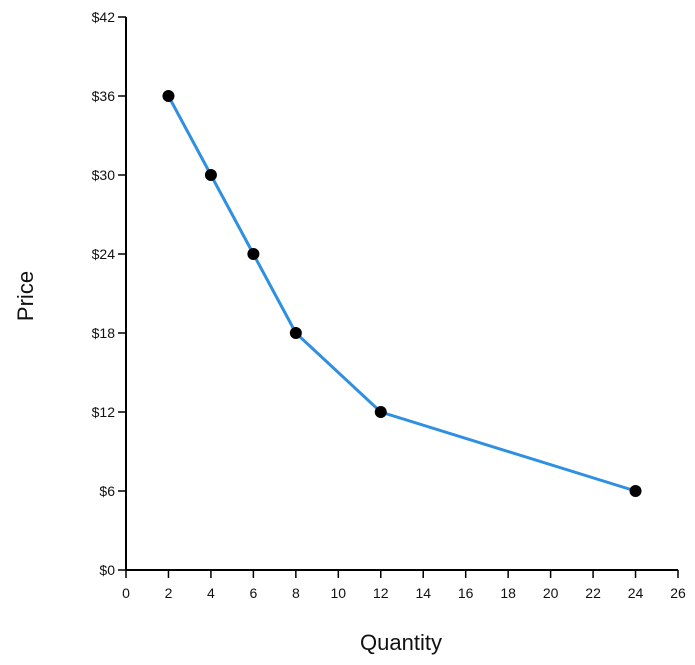 The width and height of the screenshot is (695, 665). I want to click on y-tick-label: $0, so click(107, 570).